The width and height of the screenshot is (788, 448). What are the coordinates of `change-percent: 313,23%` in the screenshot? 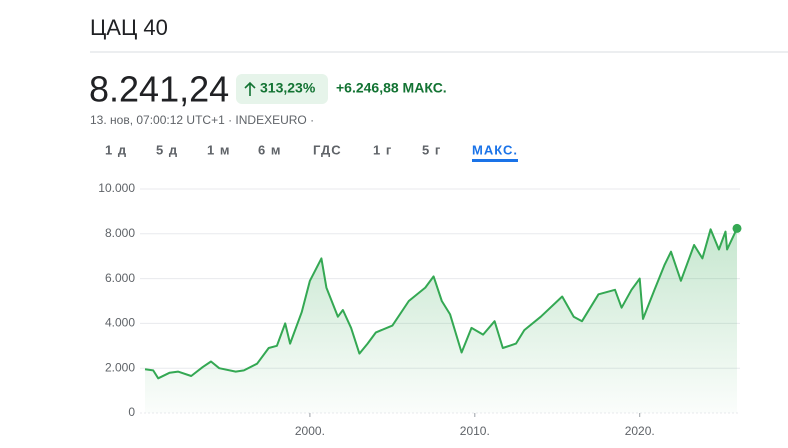 It's located at (288, 88).